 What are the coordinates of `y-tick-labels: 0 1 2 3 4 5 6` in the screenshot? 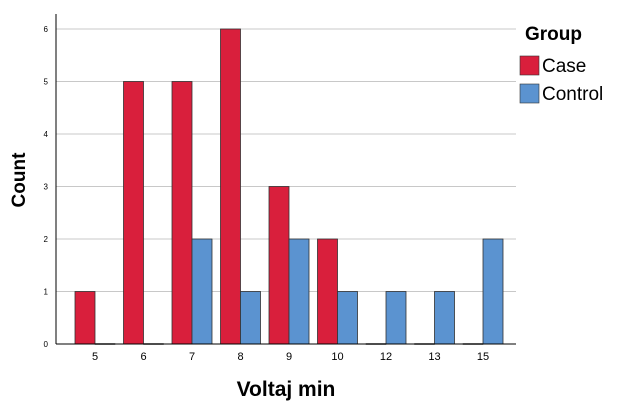 It's located at (46, 187).